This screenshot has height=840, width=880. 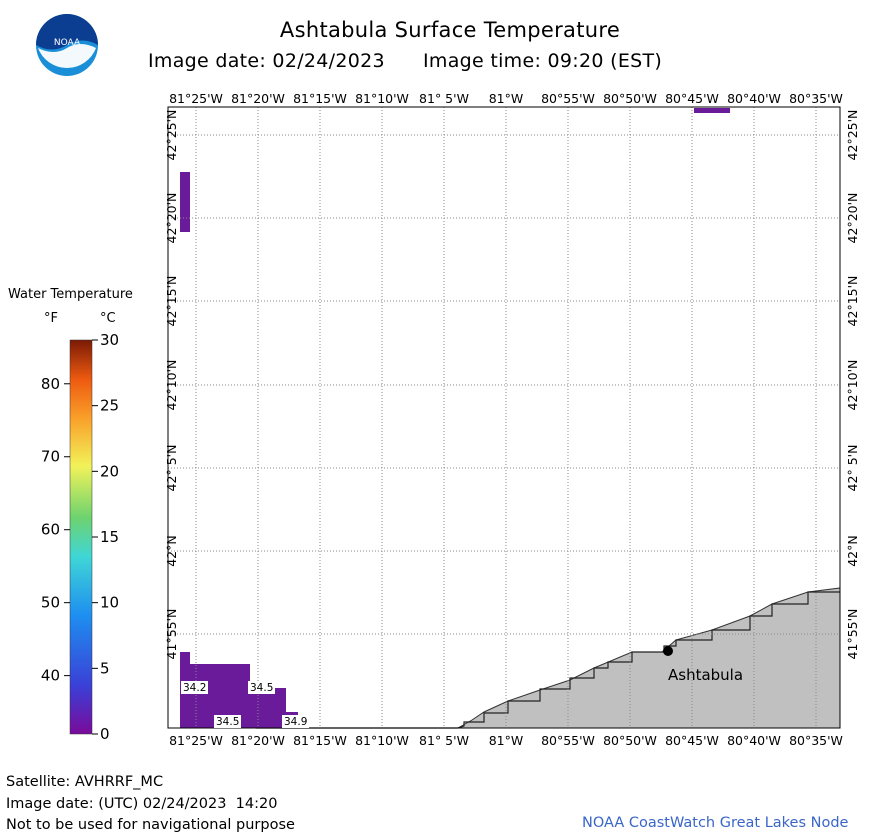 I want to click on logo-text: NOAA, so click(x=67, y=43).